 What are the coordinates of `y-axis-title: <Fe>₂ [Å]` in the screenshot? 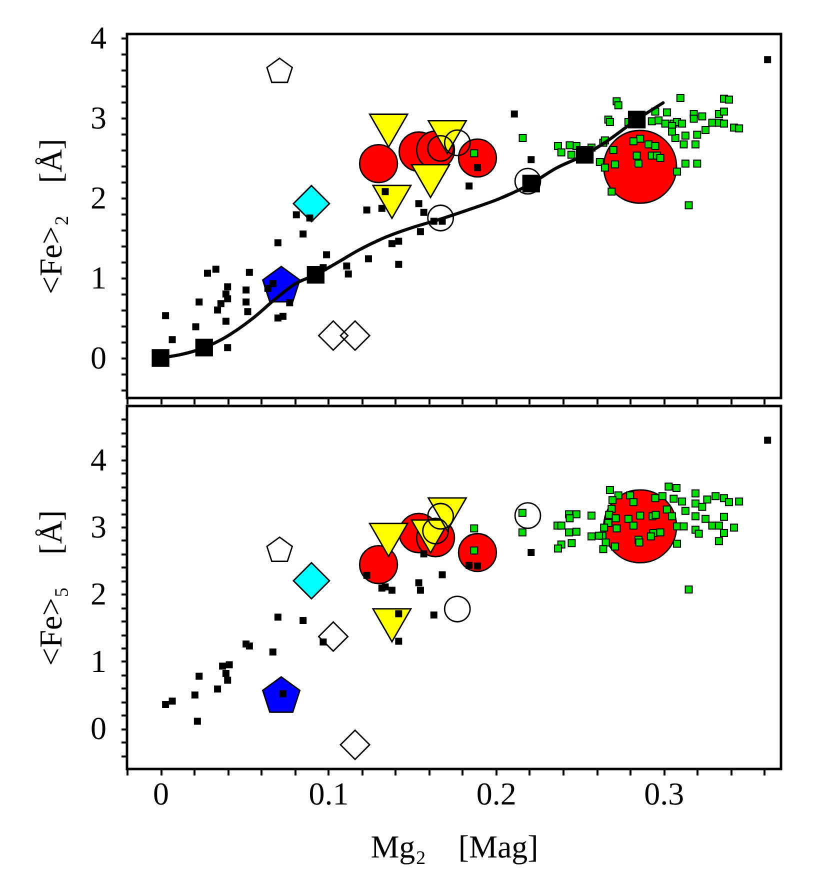 It's located at (50, 216).